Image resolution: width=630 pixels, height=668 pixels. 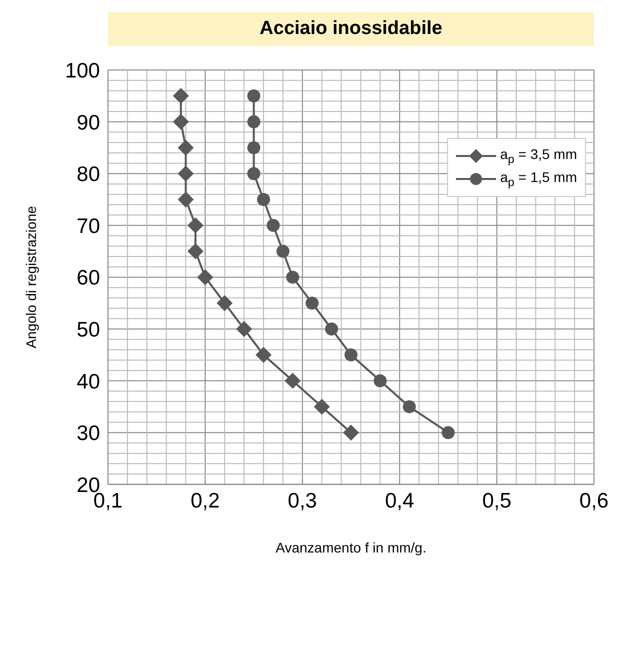 I want to click on chart-title: Acciaio inossidabile, so click(x=351, y=29).